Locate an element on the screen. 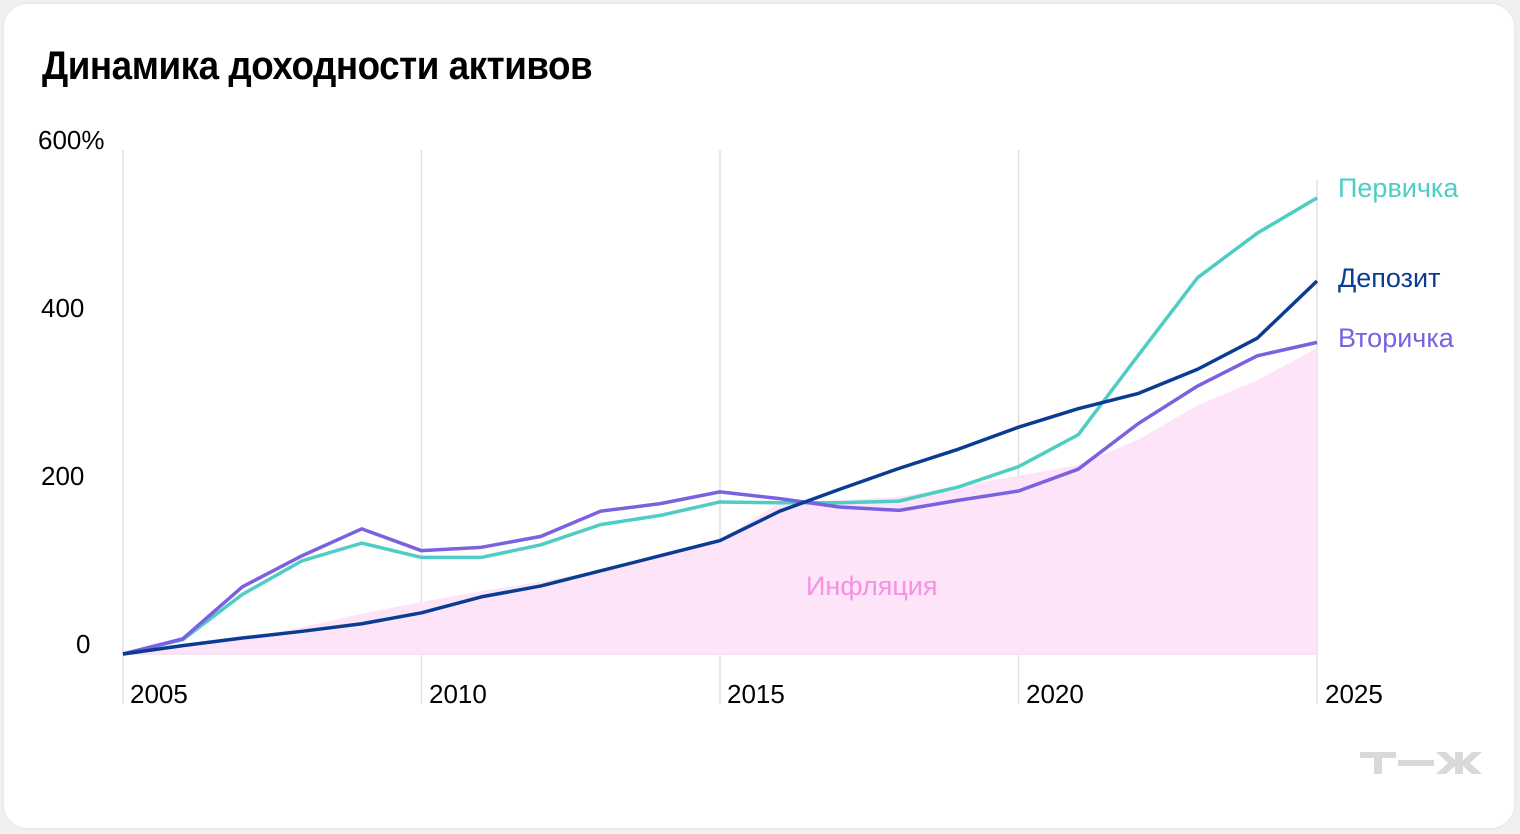 This screenshot has width=1520, height=834. y-tick-0: 0 is located at coordinates (83, 644).